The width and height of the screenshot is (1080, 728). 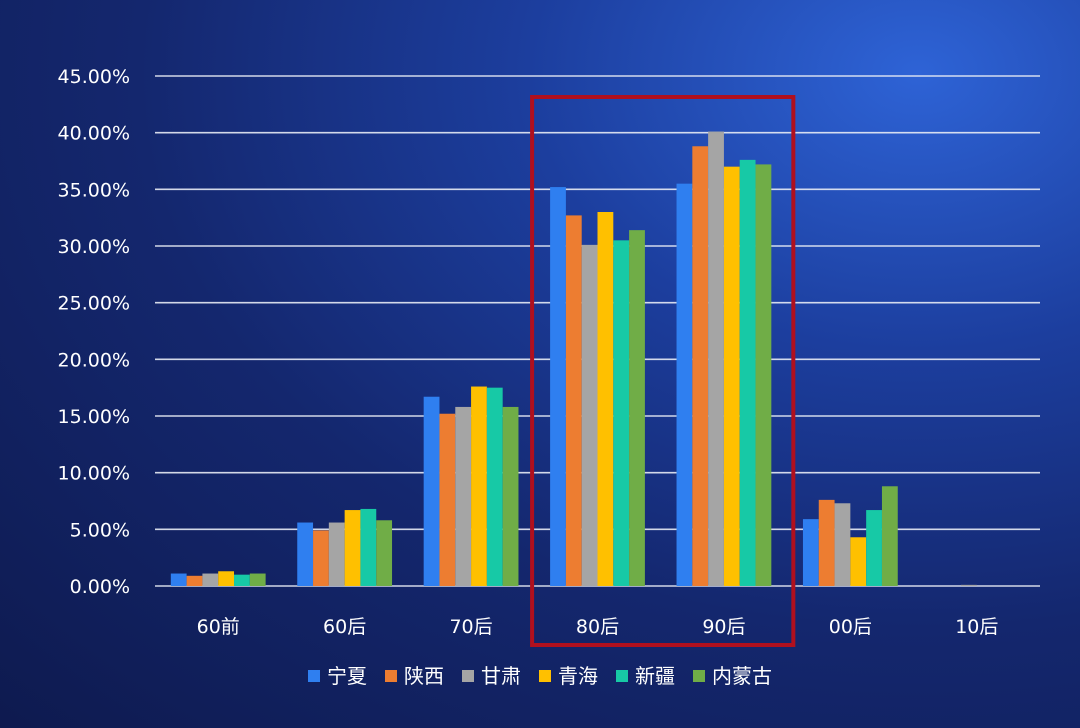 What do you see at coordinates (242, 580) in the screenshot?
I see `bar-新疆-60前` at bounding box center [242, 580].